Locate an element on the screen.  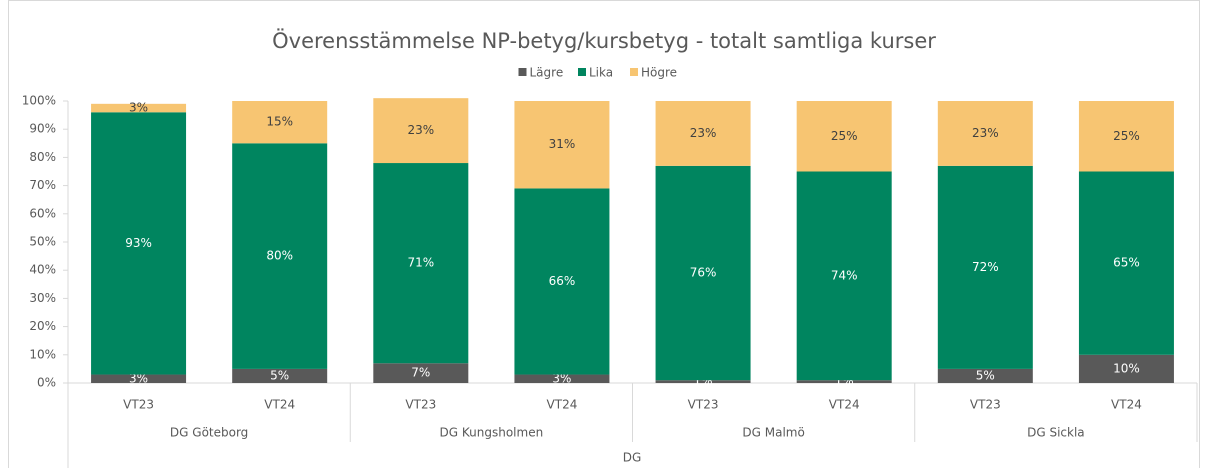
data-label: 93% is located at coordinates (138, 243).